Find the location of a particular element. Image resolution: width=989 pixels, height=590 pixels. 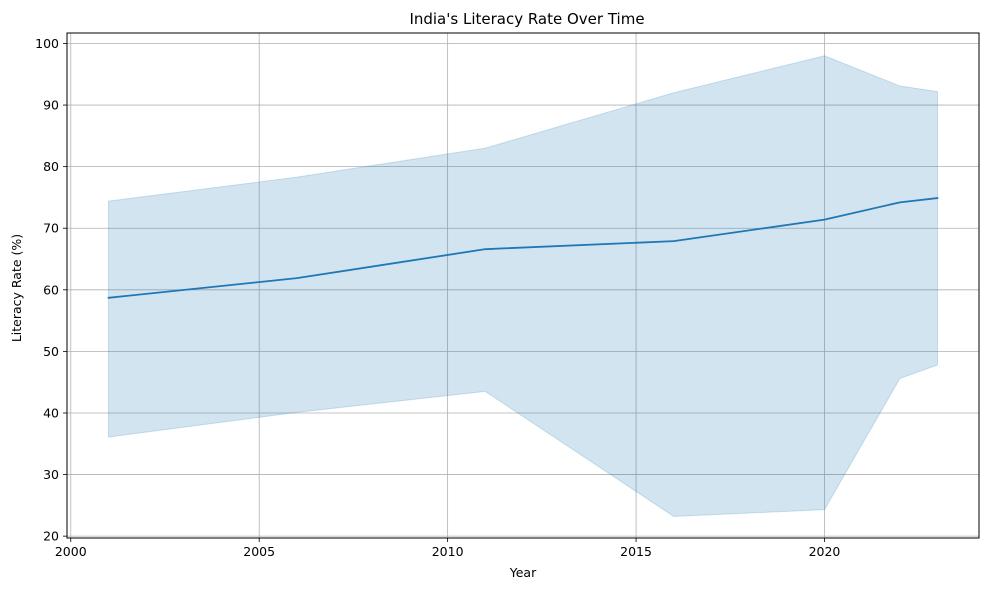

x-tick-label: 2015 is located at coordinates (636, 551).